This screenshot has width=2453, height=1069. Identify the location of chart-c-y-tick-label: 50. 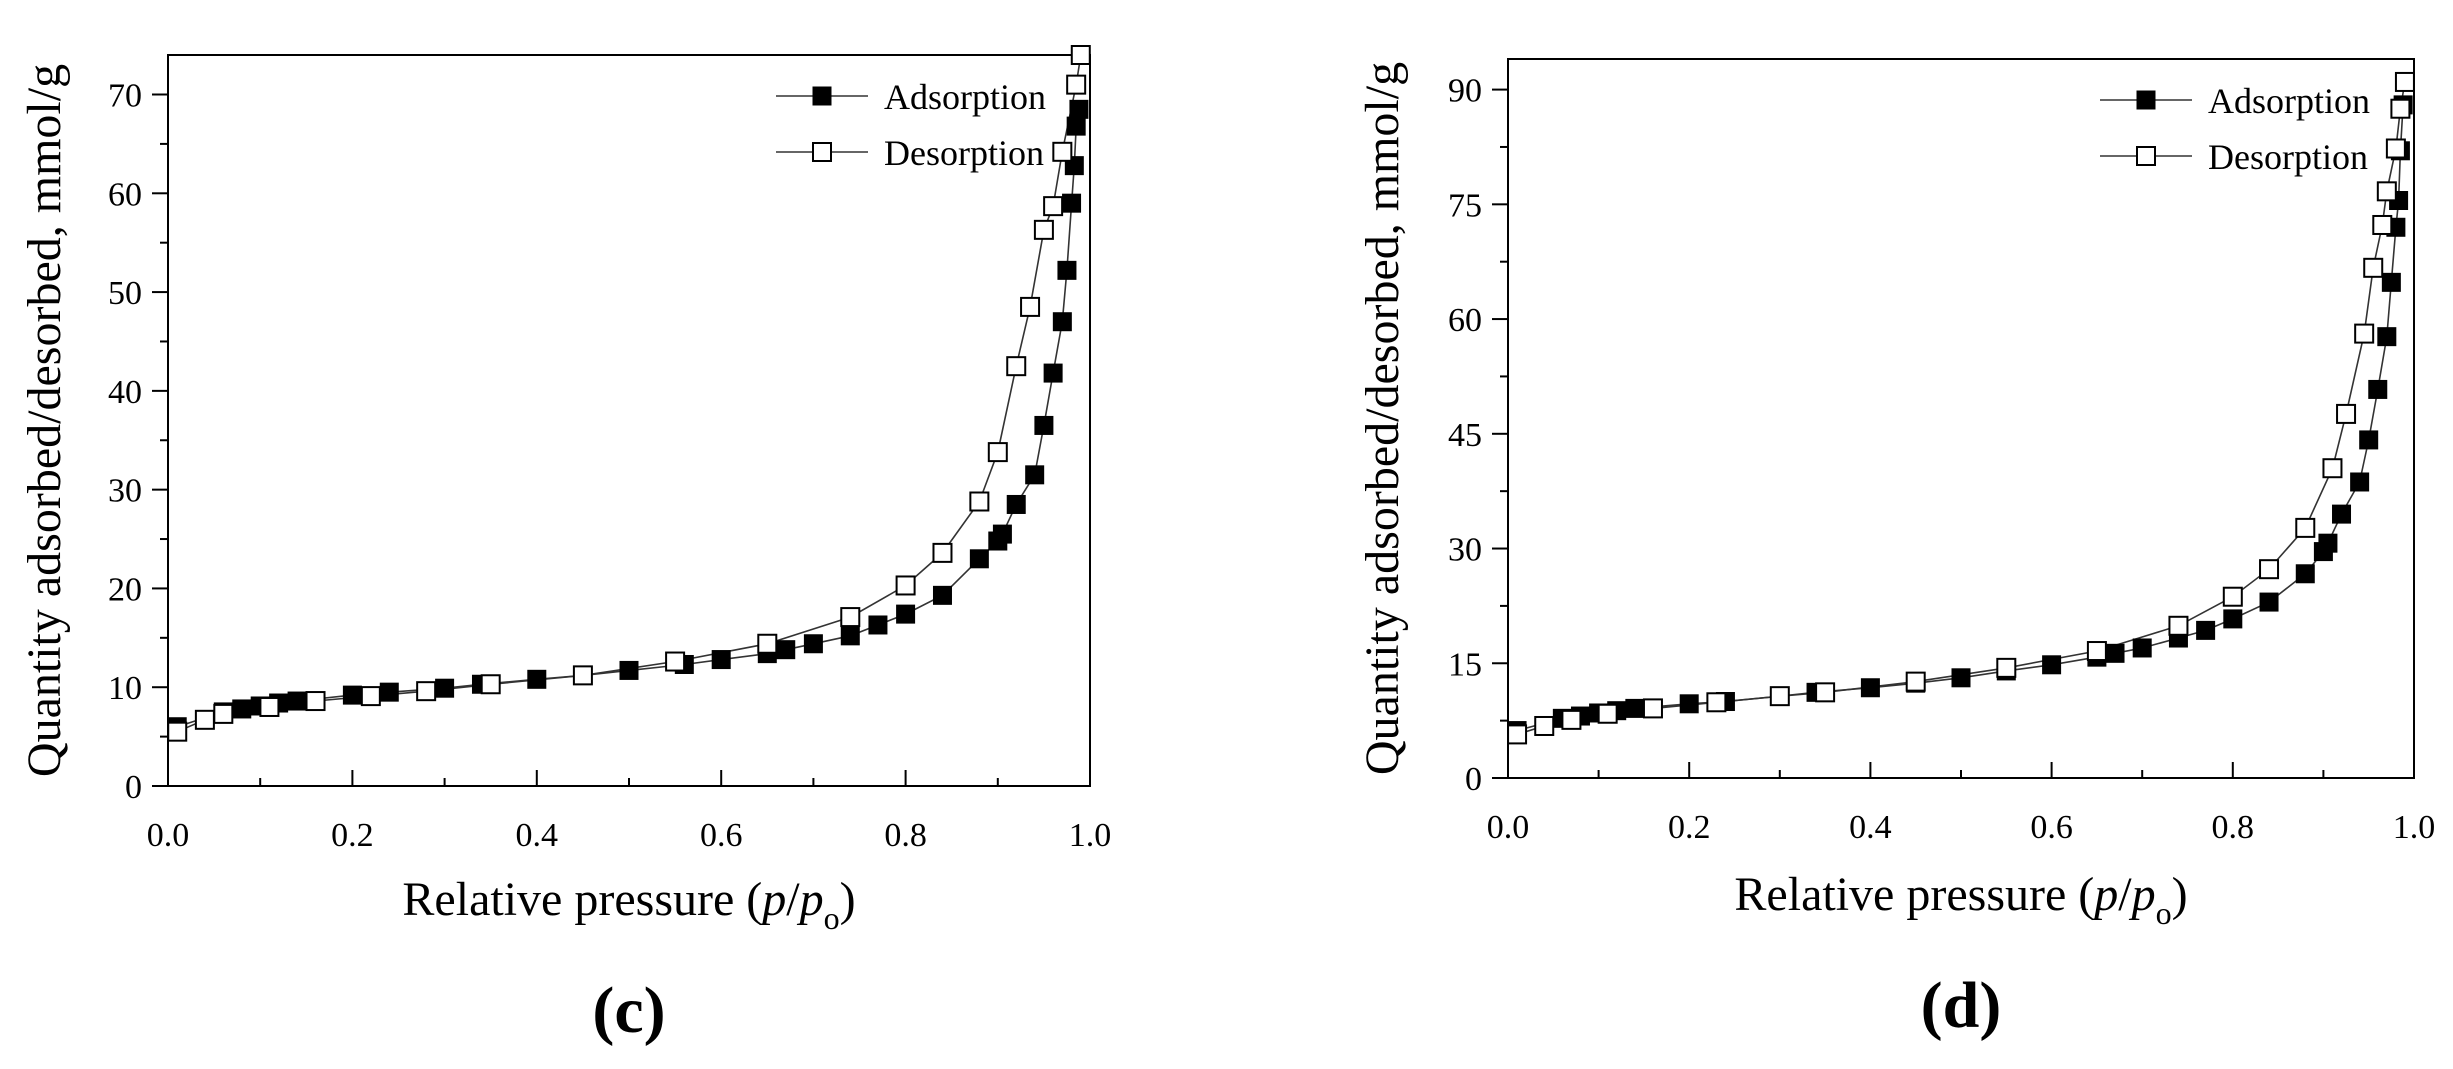
(125, 293).